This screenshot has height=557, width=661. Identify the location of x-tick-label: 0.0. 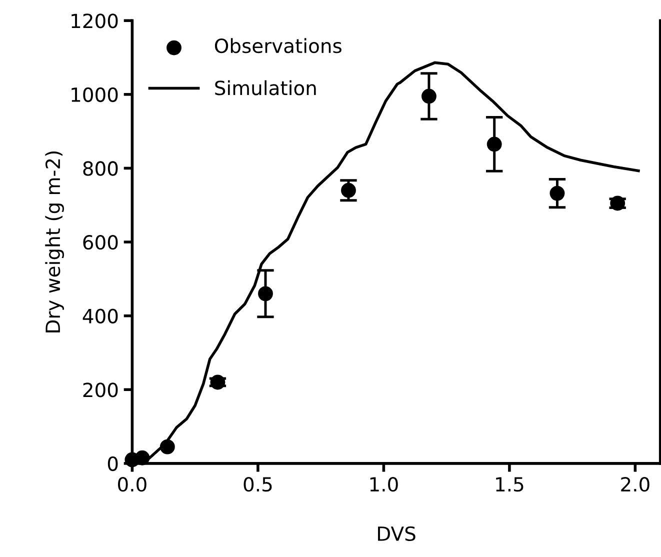
(132, 484).